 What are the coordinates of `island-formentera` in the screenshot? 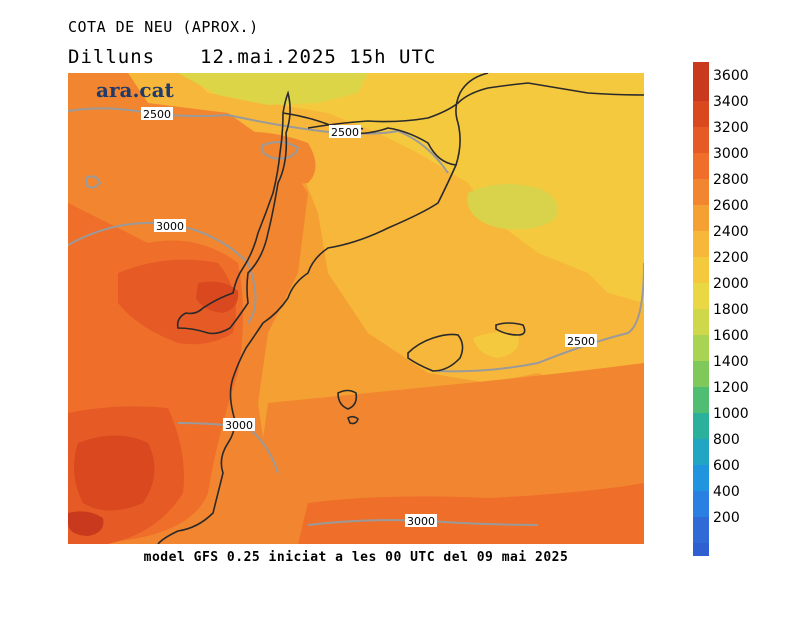 It's located at (353, 420).